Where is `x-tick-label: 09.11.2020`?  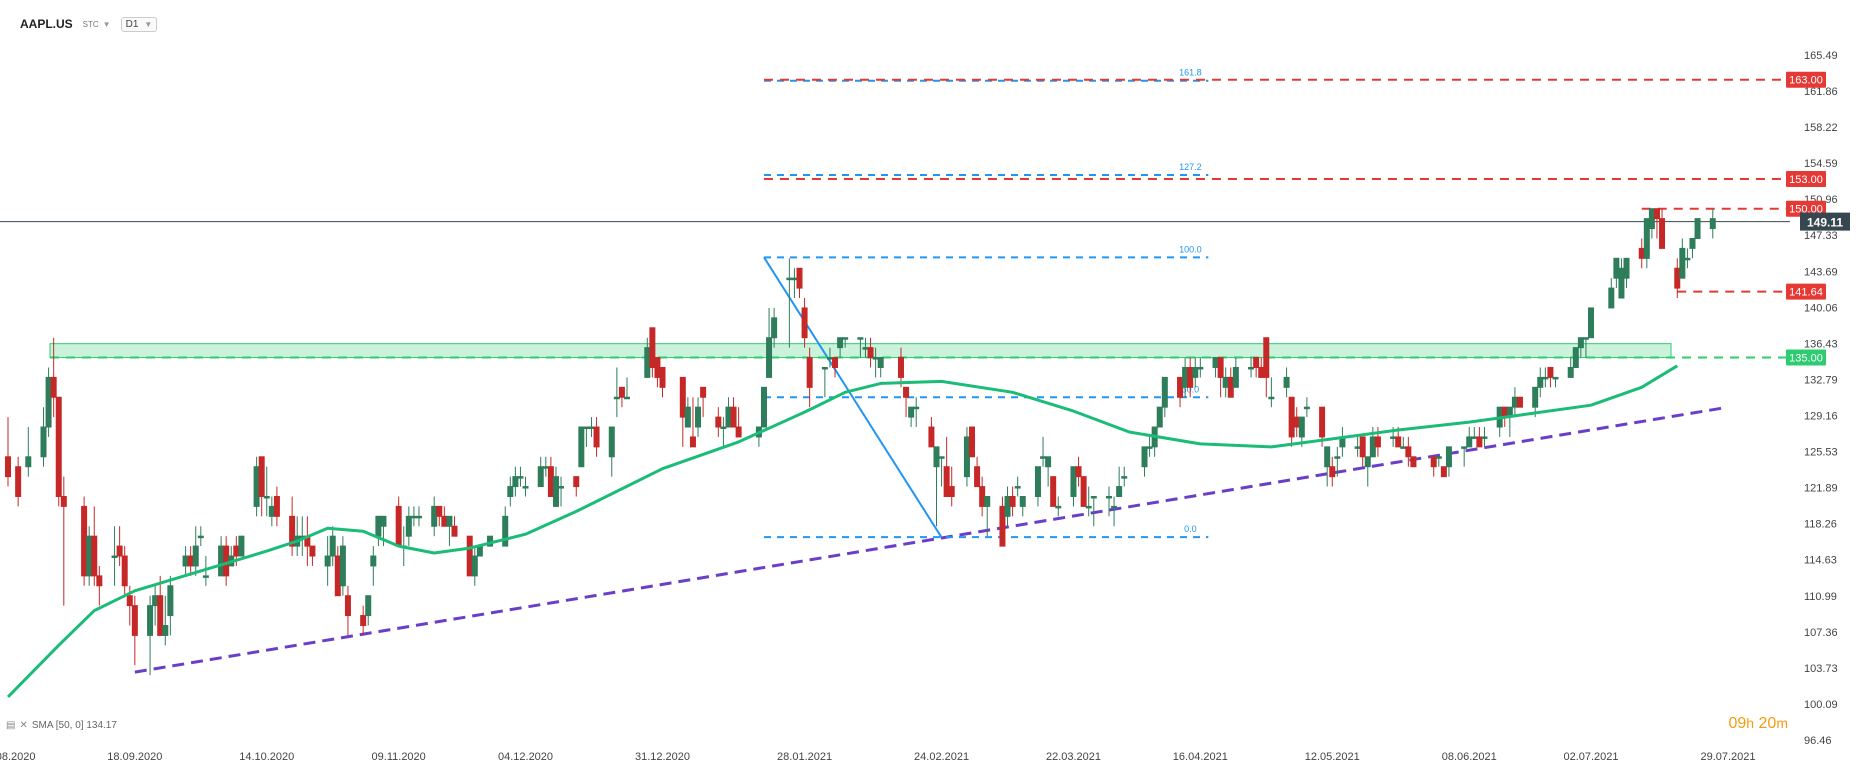
x-tick-label: 09.11.2020 is located at coordinates (399, 757).